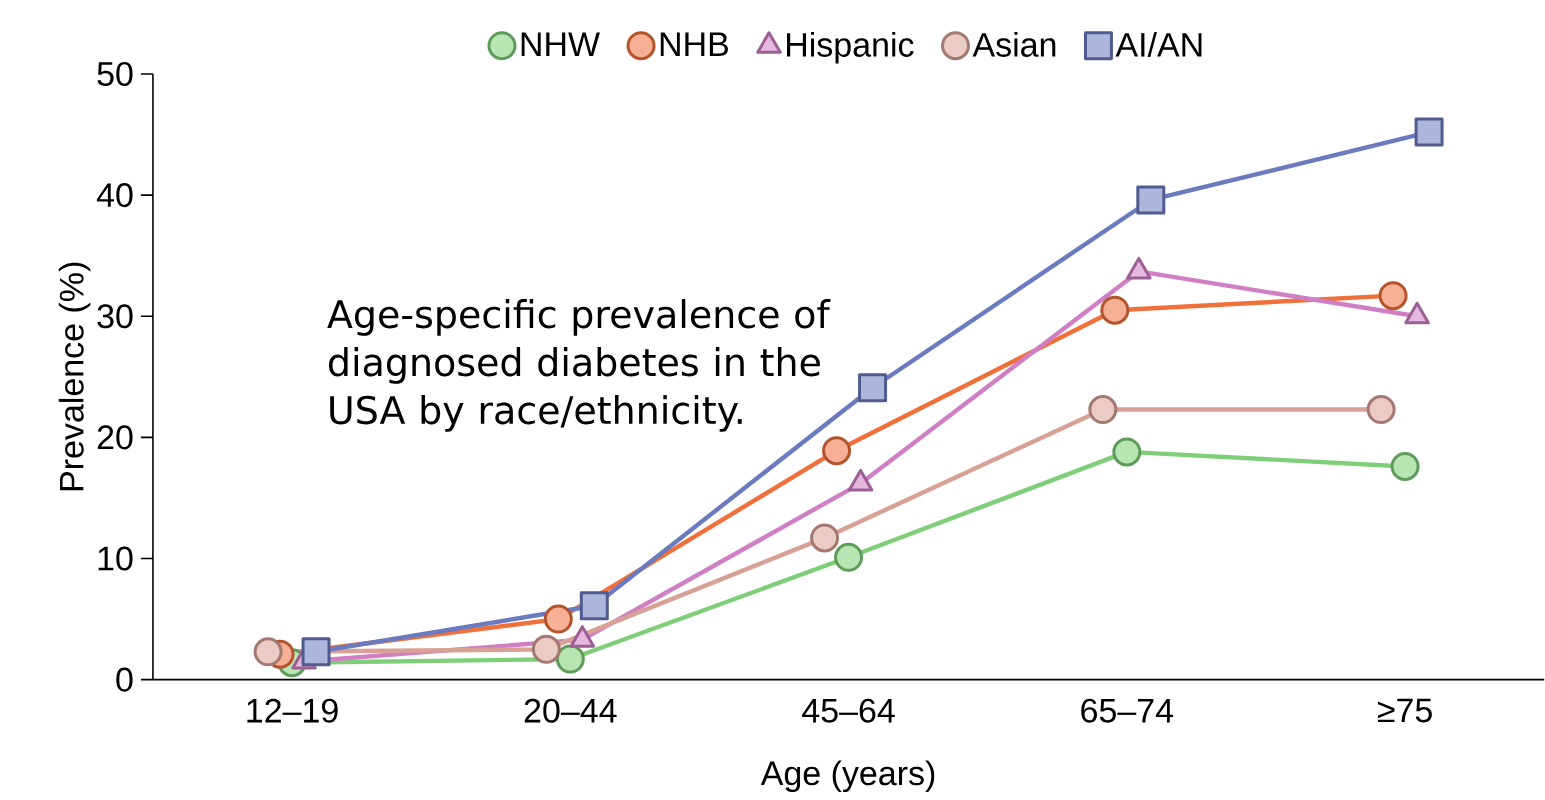 This screenshot has height=800, width=1545. Describe the element at coordinates (115, 558) in the screenshot. I see `y-tick-label: 10` at that location.